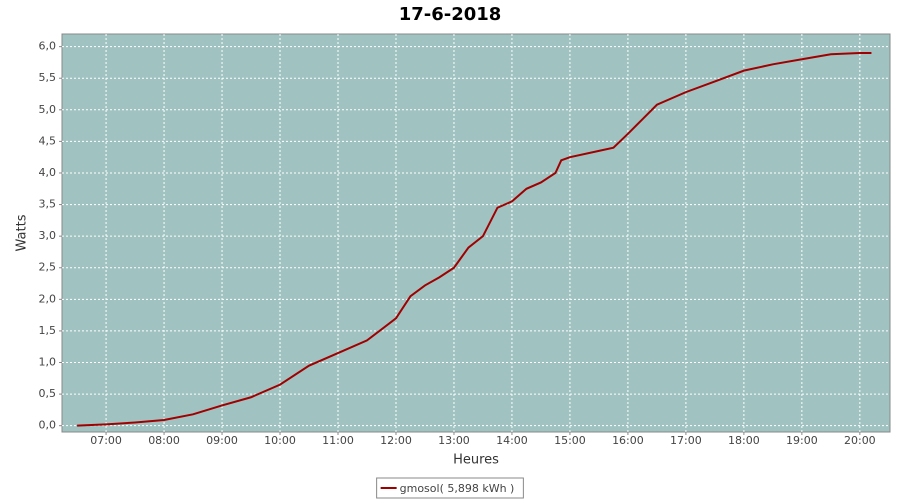 Image resolution: width=900 pixels, height=500 pixels. Describe the element at coordinates (48, 109) in the screenshot. I see `y-tick-label: 5,0` at that location.